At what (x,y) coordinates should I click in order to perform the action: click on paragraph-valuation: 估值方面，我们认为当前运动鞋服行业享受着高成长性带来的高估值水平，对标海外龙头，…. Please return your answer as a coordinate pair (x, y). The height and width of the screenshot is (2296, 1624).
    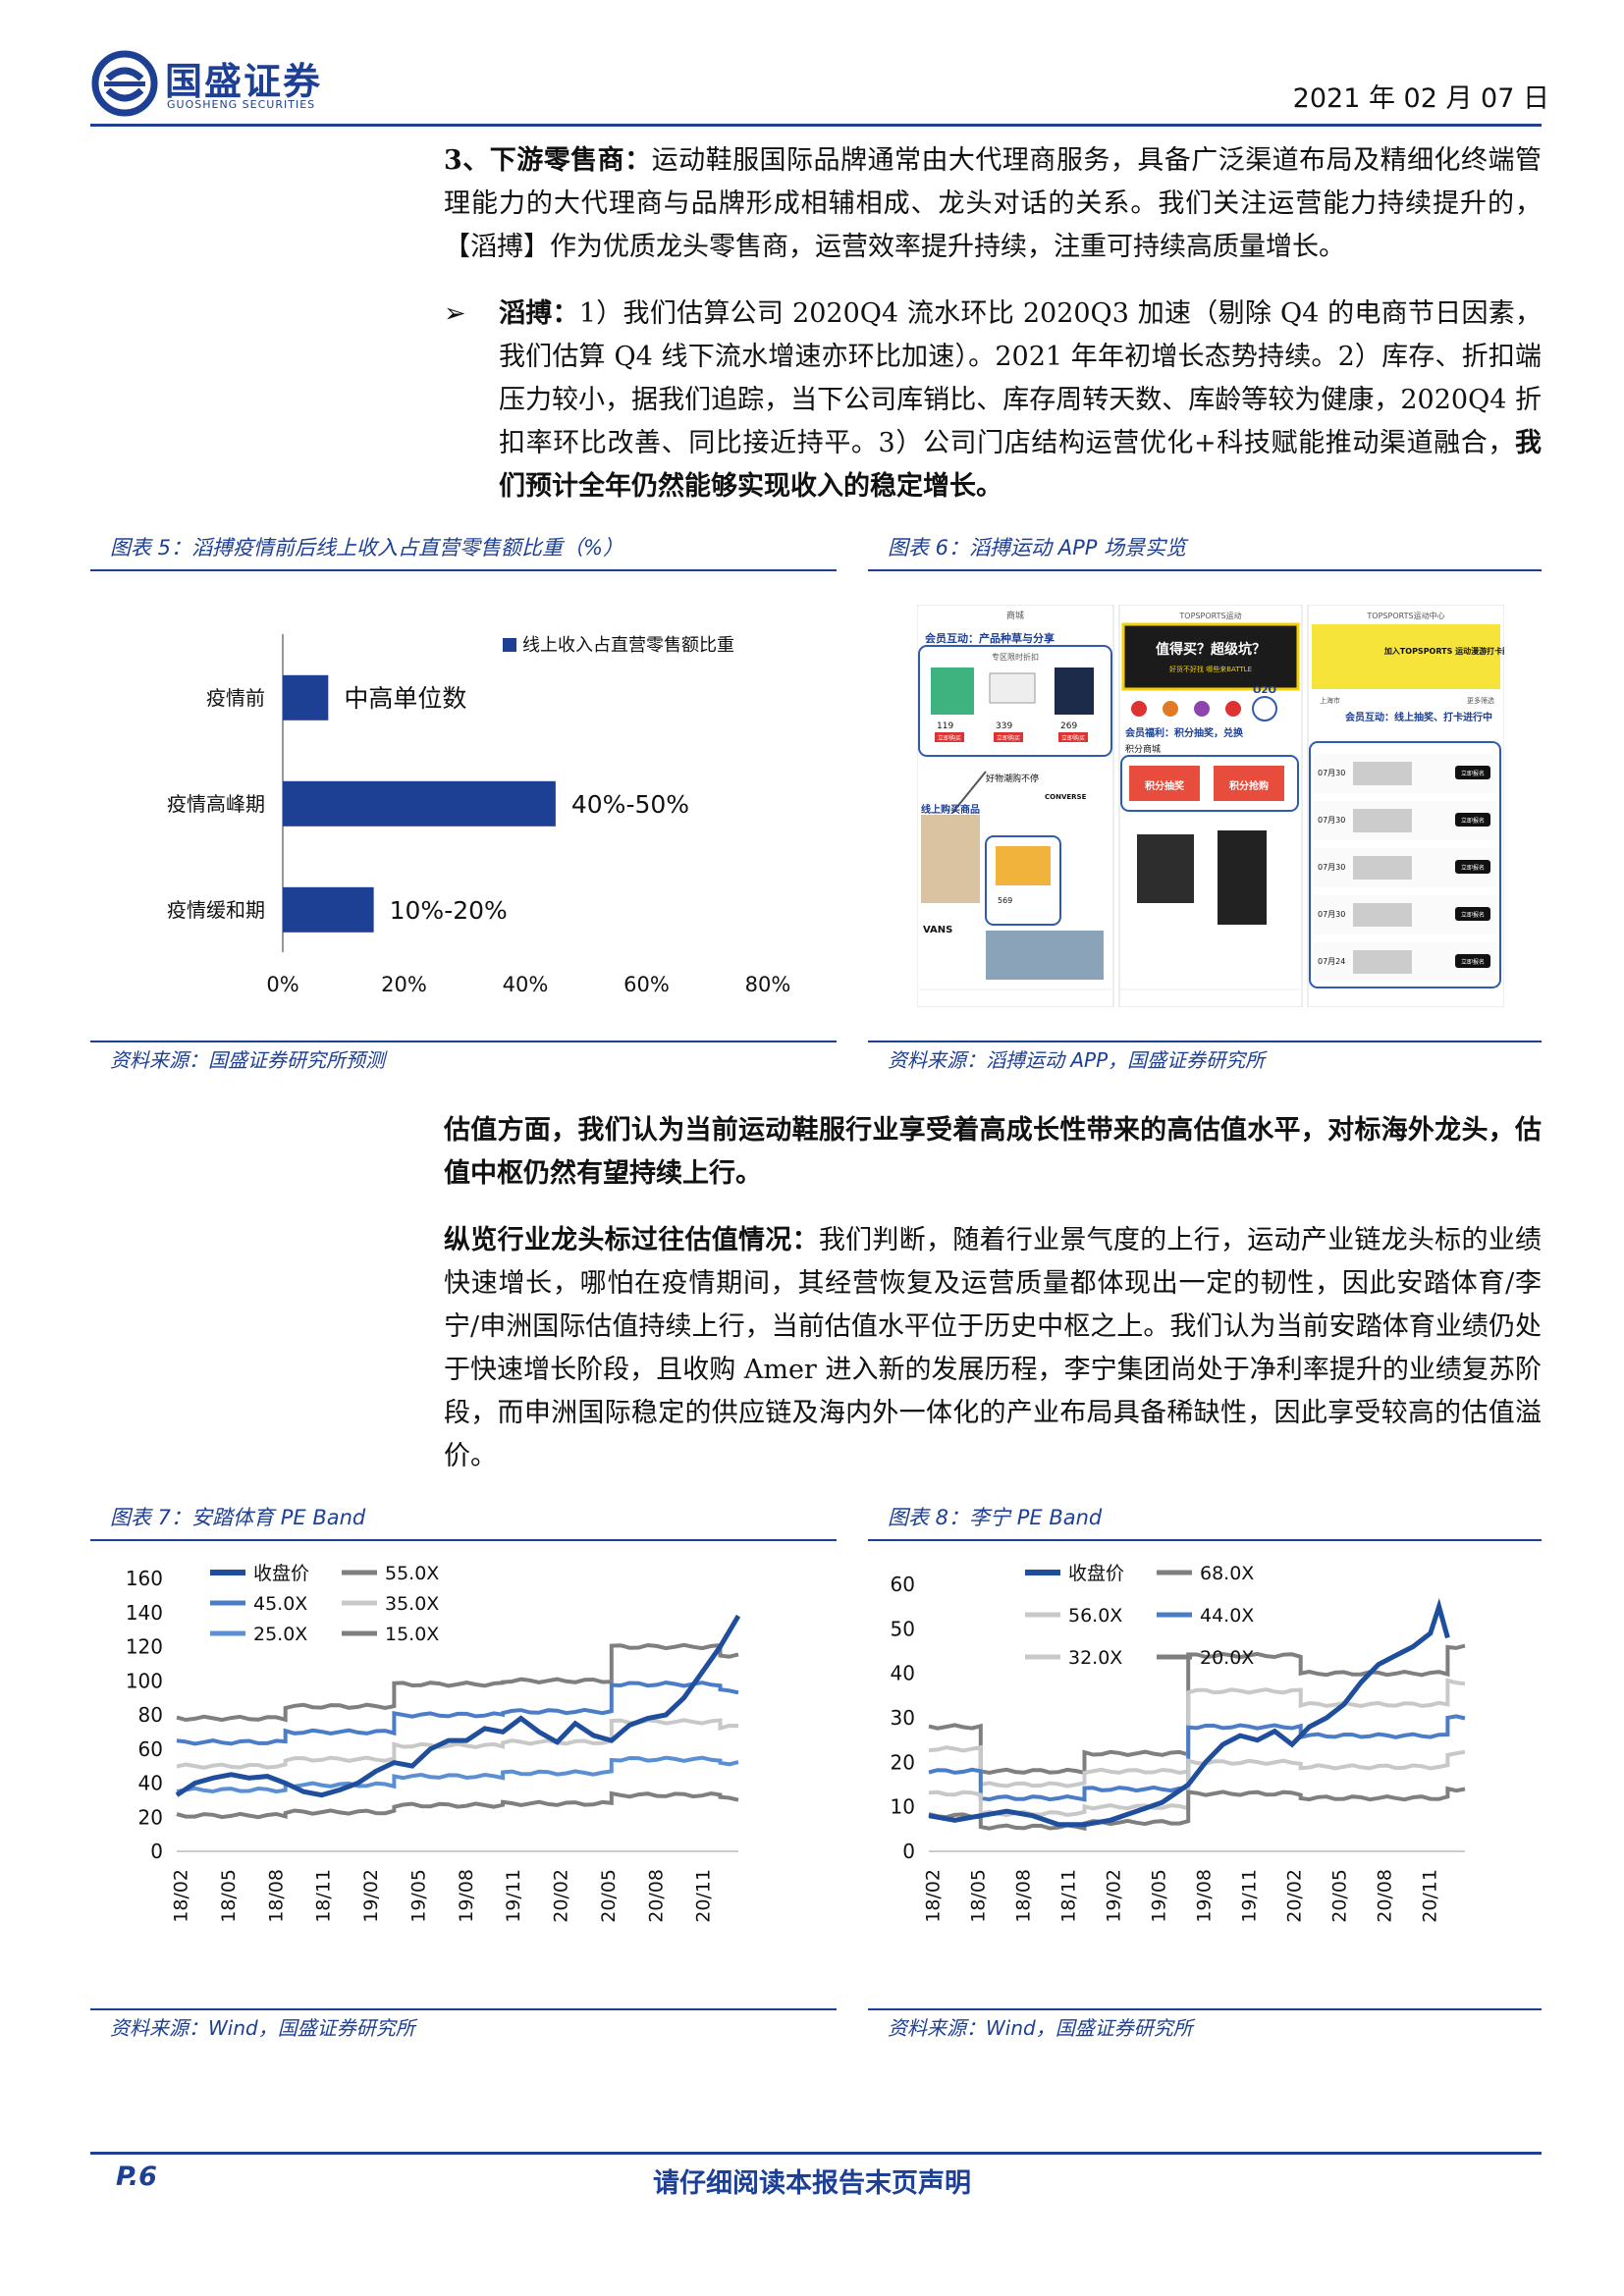
    Looking at the image, I should click on (993, 1152).